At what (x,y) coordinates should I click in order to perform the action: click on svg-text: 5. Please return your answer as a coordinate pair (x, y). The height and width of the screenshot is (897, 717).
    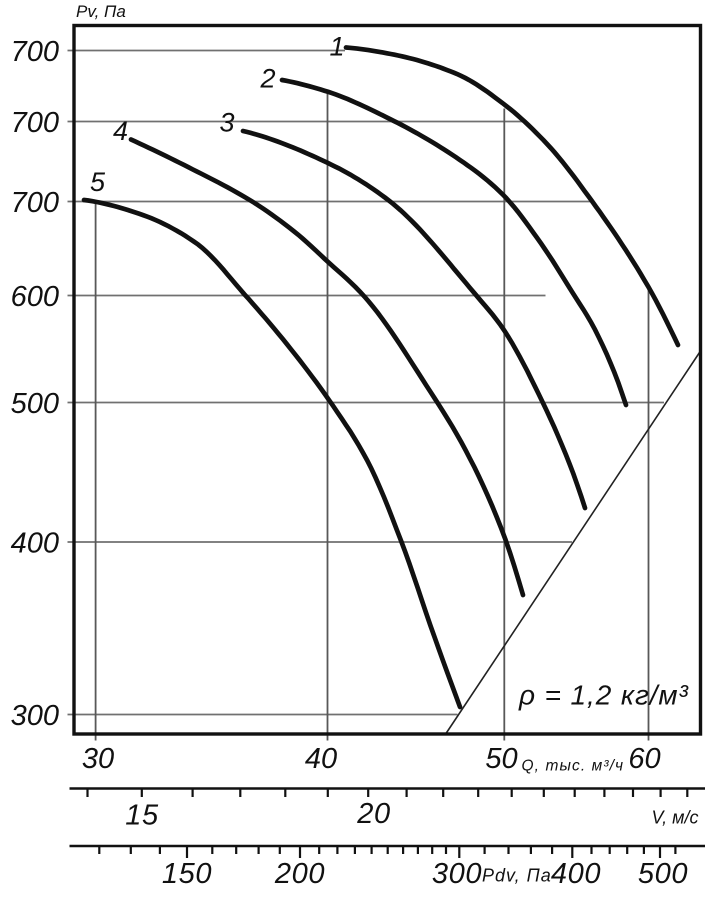
    Looking at the image, I should click on (98, 182).